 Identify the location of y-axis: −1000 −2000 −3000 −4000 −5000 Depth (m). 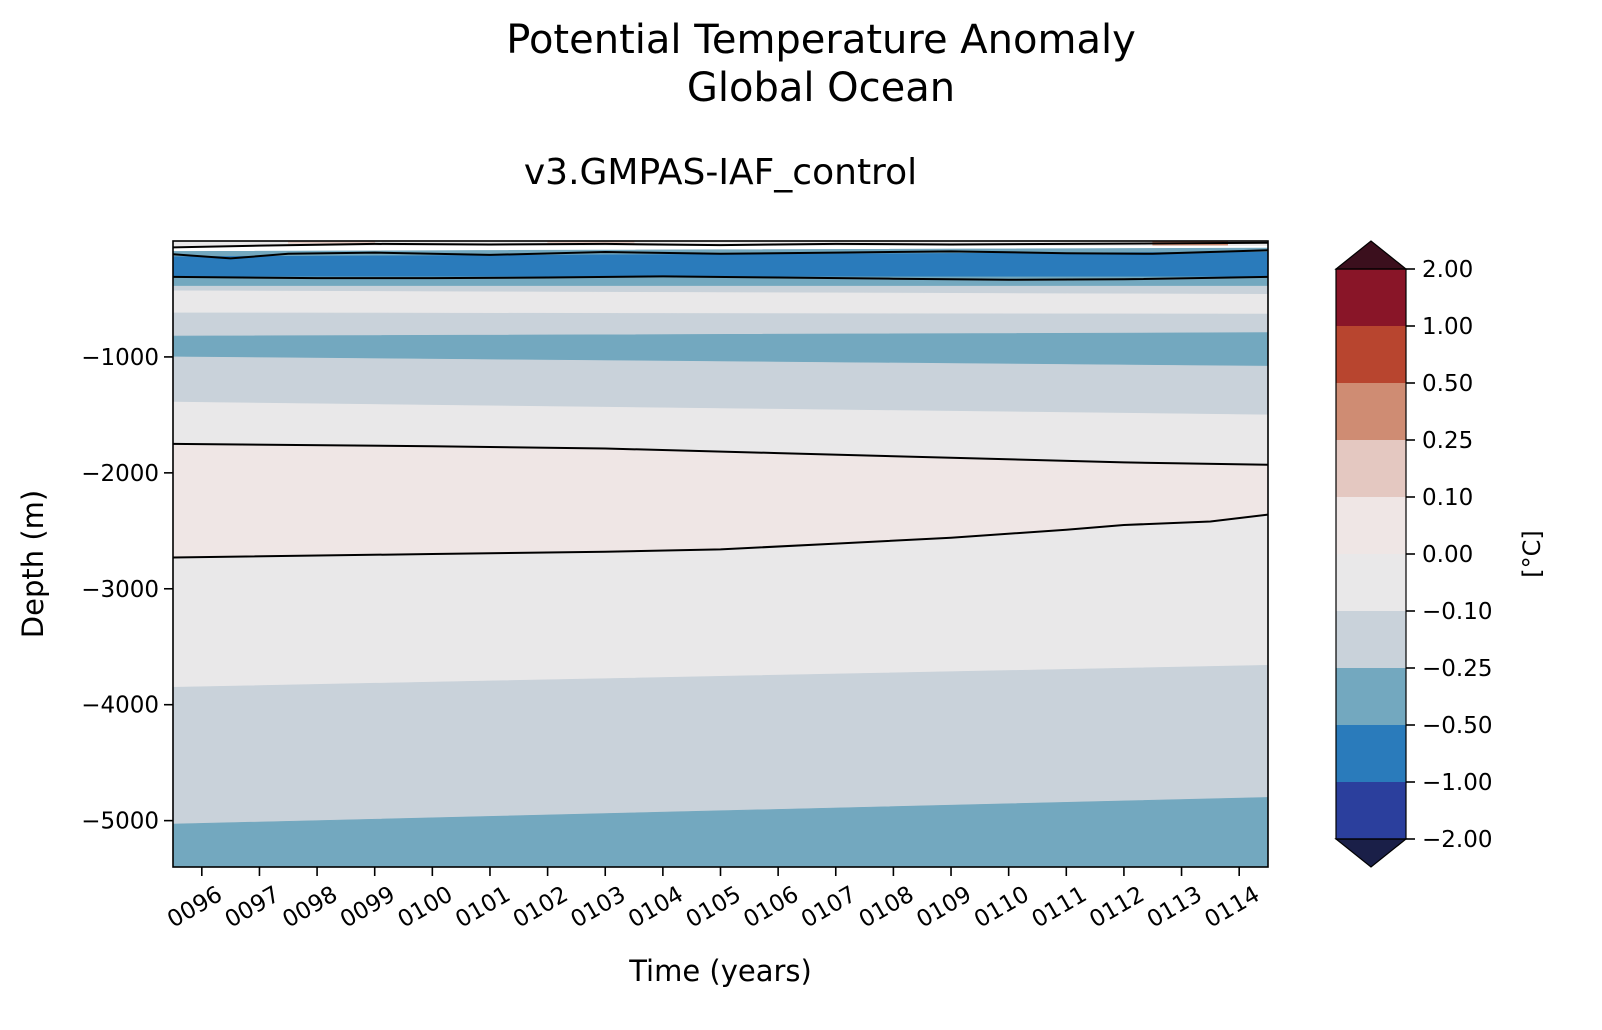
(94, 590).